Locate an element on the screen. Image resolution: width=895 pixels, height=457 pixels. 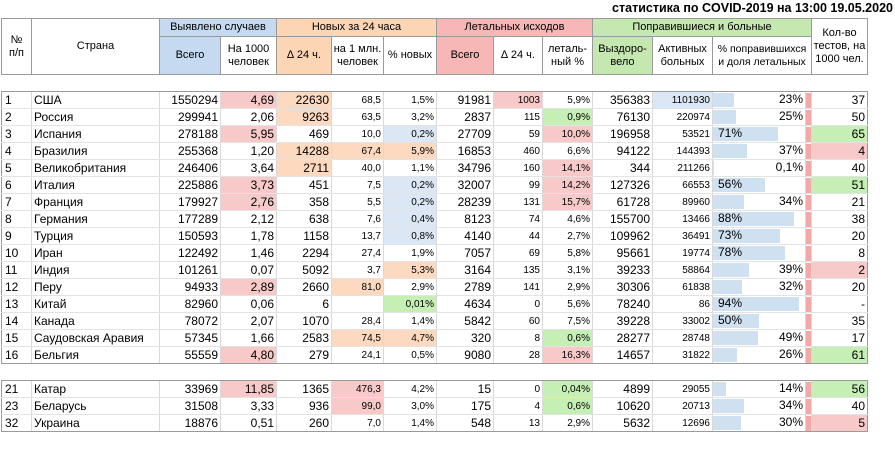
deaths-total: 320 is located at coordinates (465, 338).